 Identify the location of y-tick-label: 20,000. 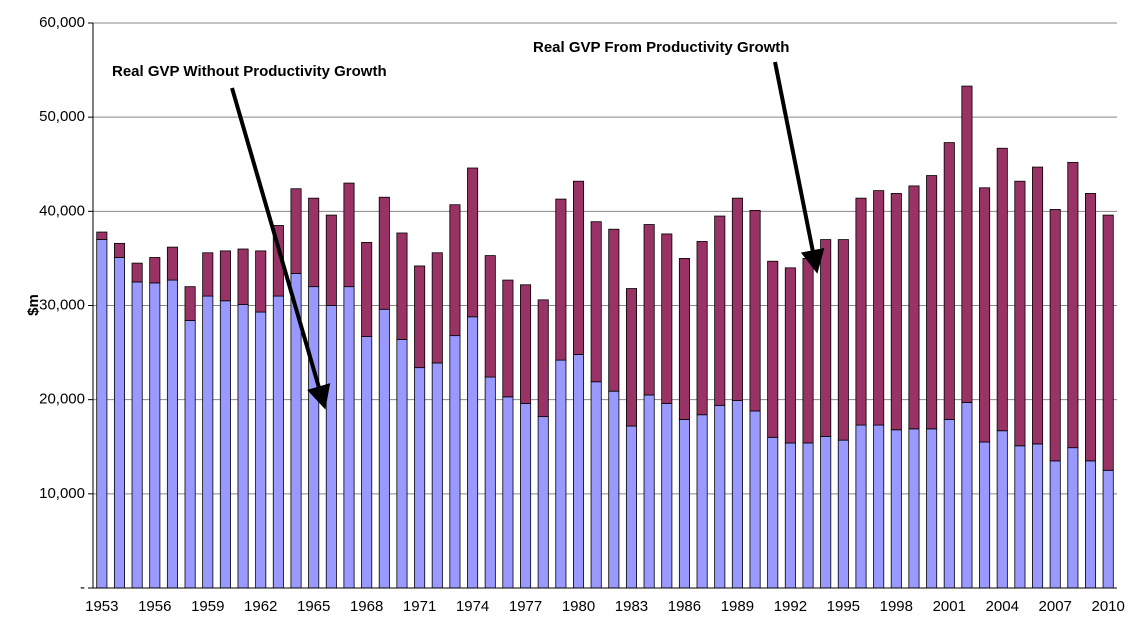
(62, 399).